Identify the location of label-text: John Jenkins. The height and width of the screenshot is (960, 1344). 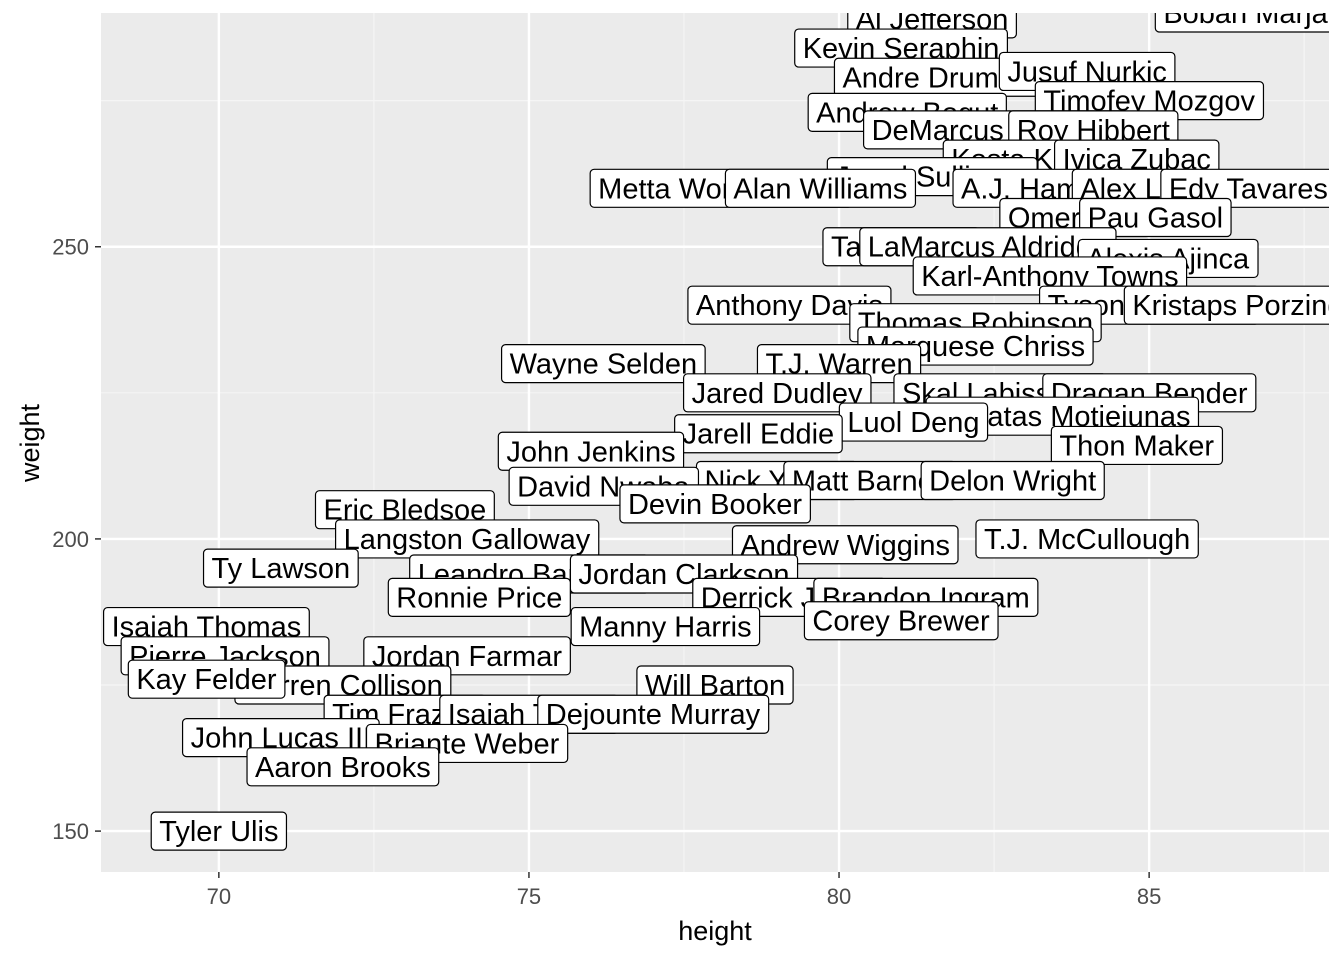
(590, 452).